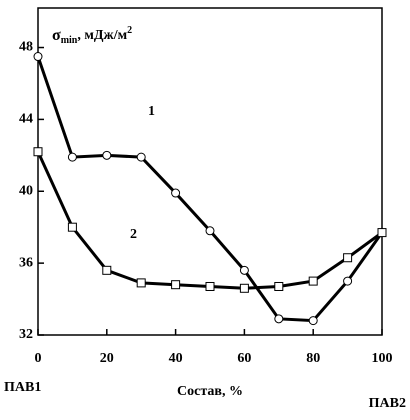 The width and height of the screenshot is (410, 420). Describe the element at coordinates (26, 119) in the screenshot. I see `y-tick-label: 44` at that location.